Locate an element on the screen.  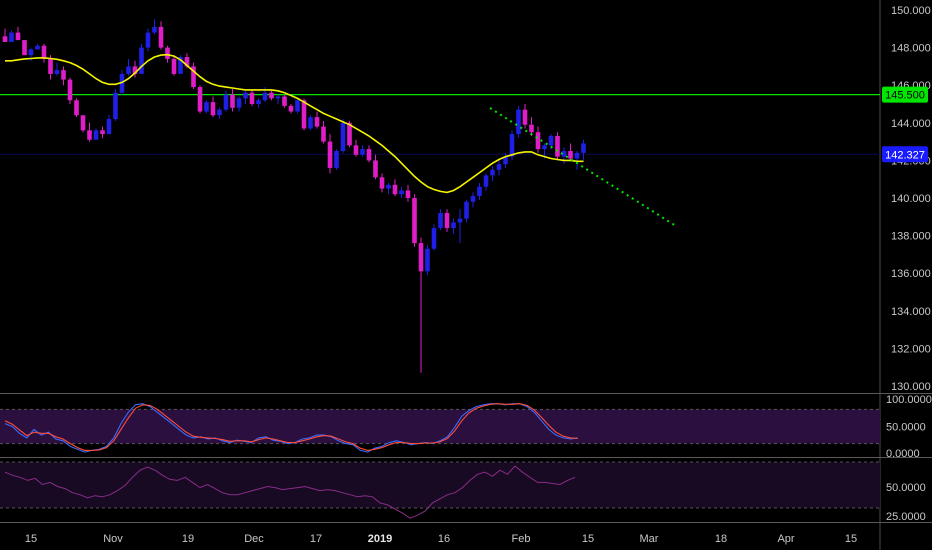
oscillator-axis-tick-label: 50.0000 is located at coordinates (906, 488).